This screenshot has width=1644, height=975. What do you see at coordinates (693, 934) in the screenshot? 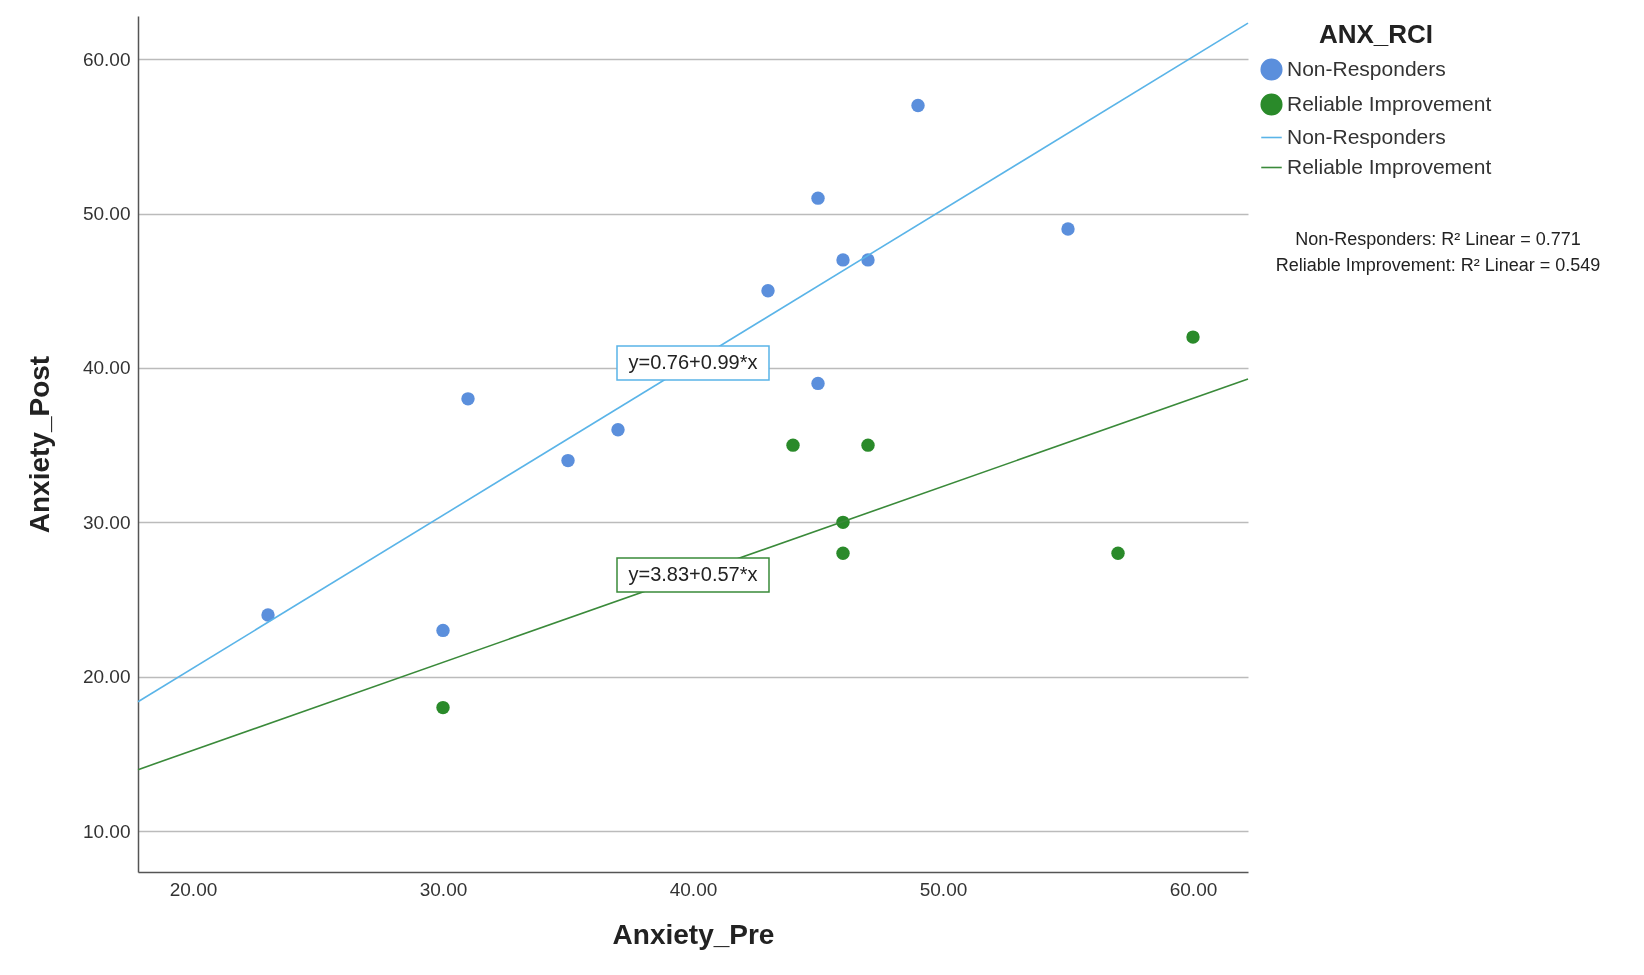
I see `x-axis-title: Anxiety_Pre` at bounding box center [693, 934].